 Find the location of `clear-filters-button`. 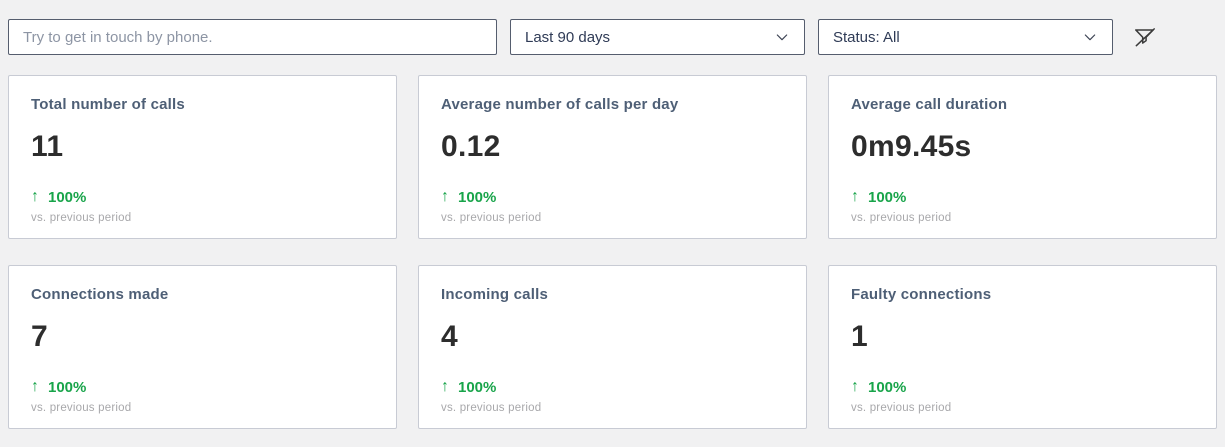

clear-filters-button is located at coordinates (1145, 37).